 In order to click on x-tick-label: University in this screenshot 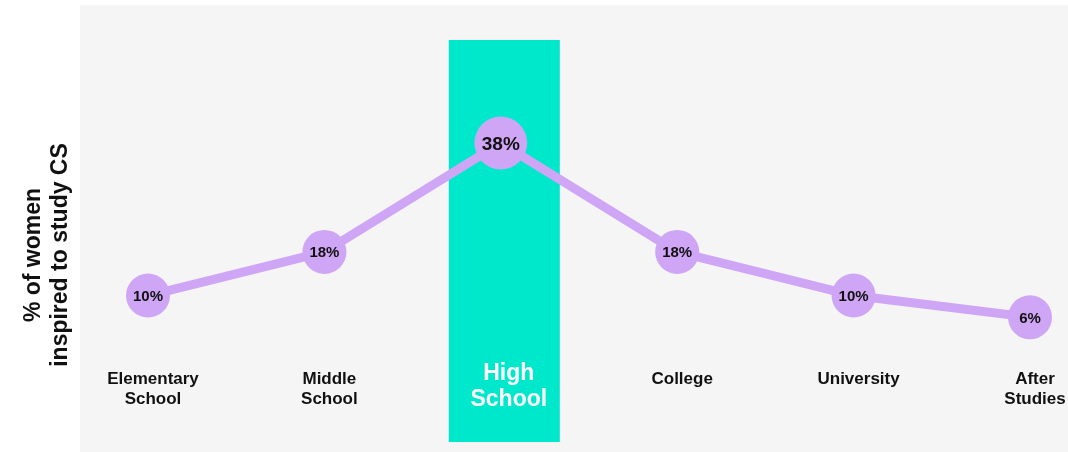, I will do `click(859, 378)`.